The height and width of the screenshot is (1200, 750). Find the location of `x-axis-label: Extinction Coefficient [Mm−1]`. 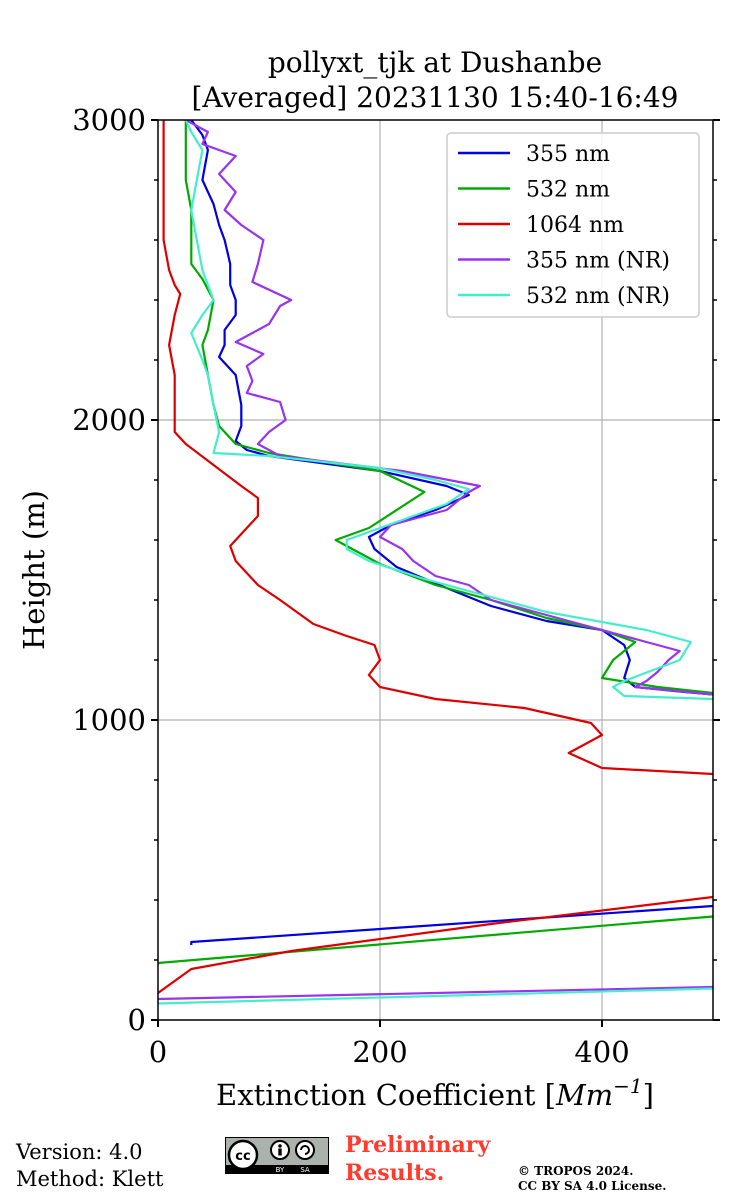

x-axis-label: Extinction Coefficient [Mm−1] is located at coordinates (435, 1093).